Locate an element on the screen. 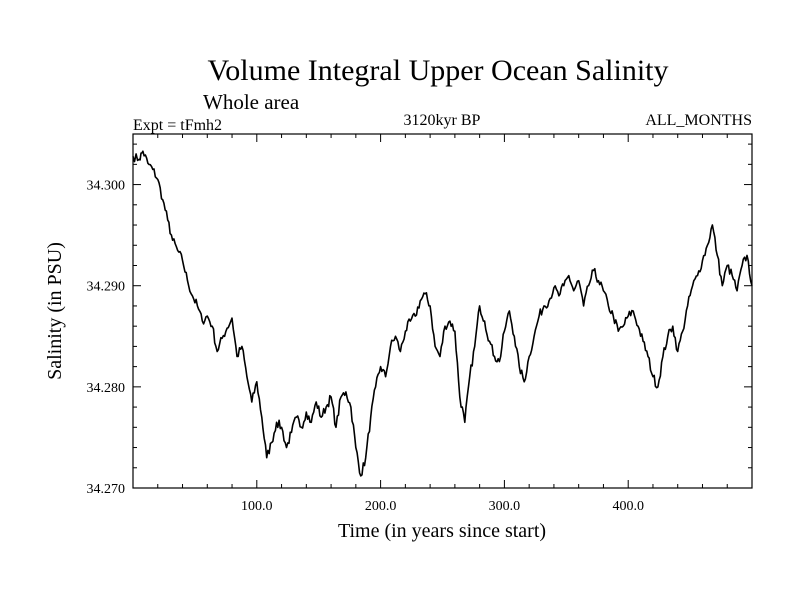  chart-title: Volume Integral Upper Ocean Salinity is located at coordinates (438, 70).